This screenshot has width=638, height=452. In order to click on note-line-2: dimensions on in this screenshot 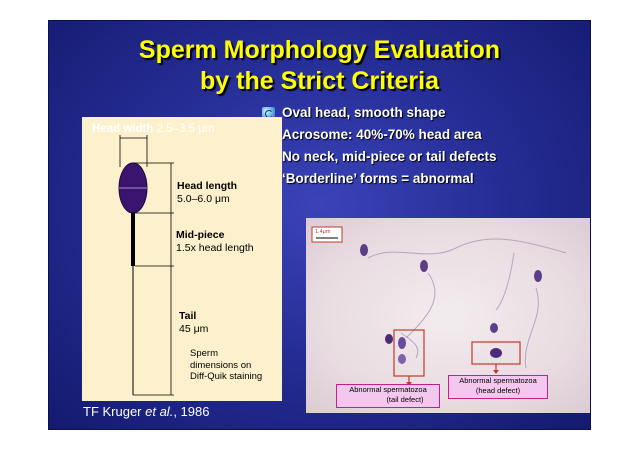, I will do `click(221, 365)`.